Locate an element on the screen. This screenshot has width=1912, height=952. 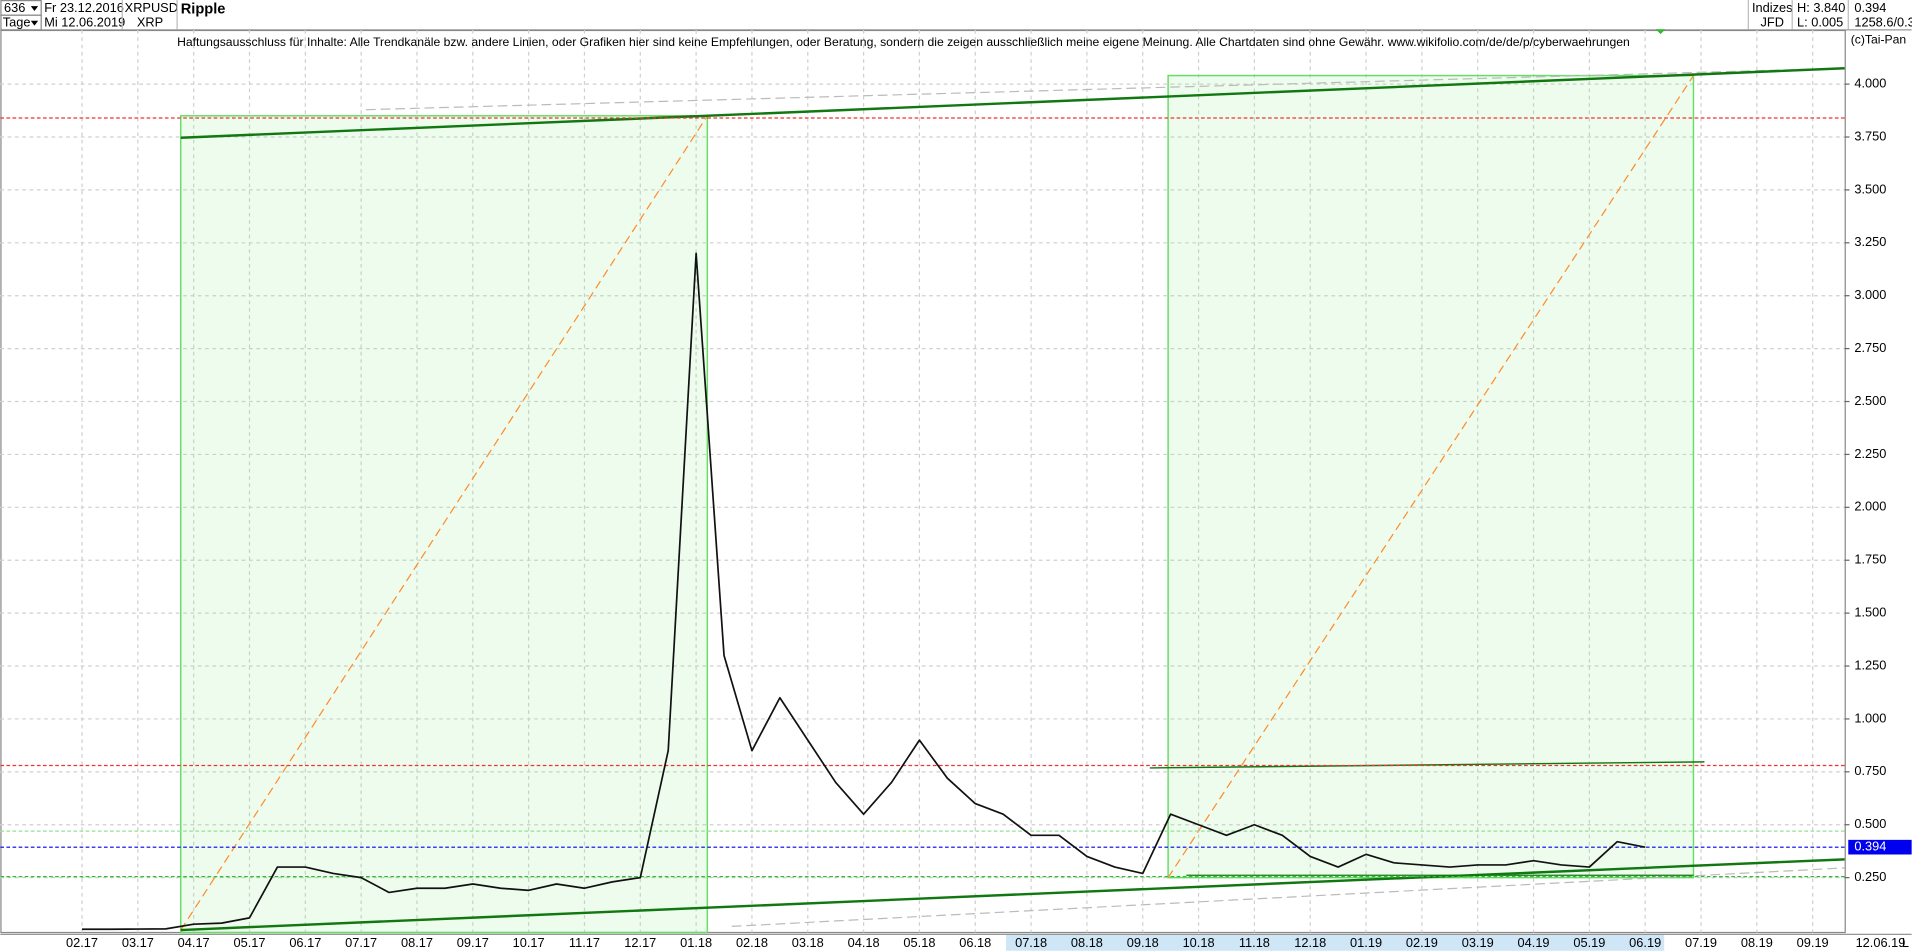
y-tick-label: 2.500 is located at coordinates (1870, 400).